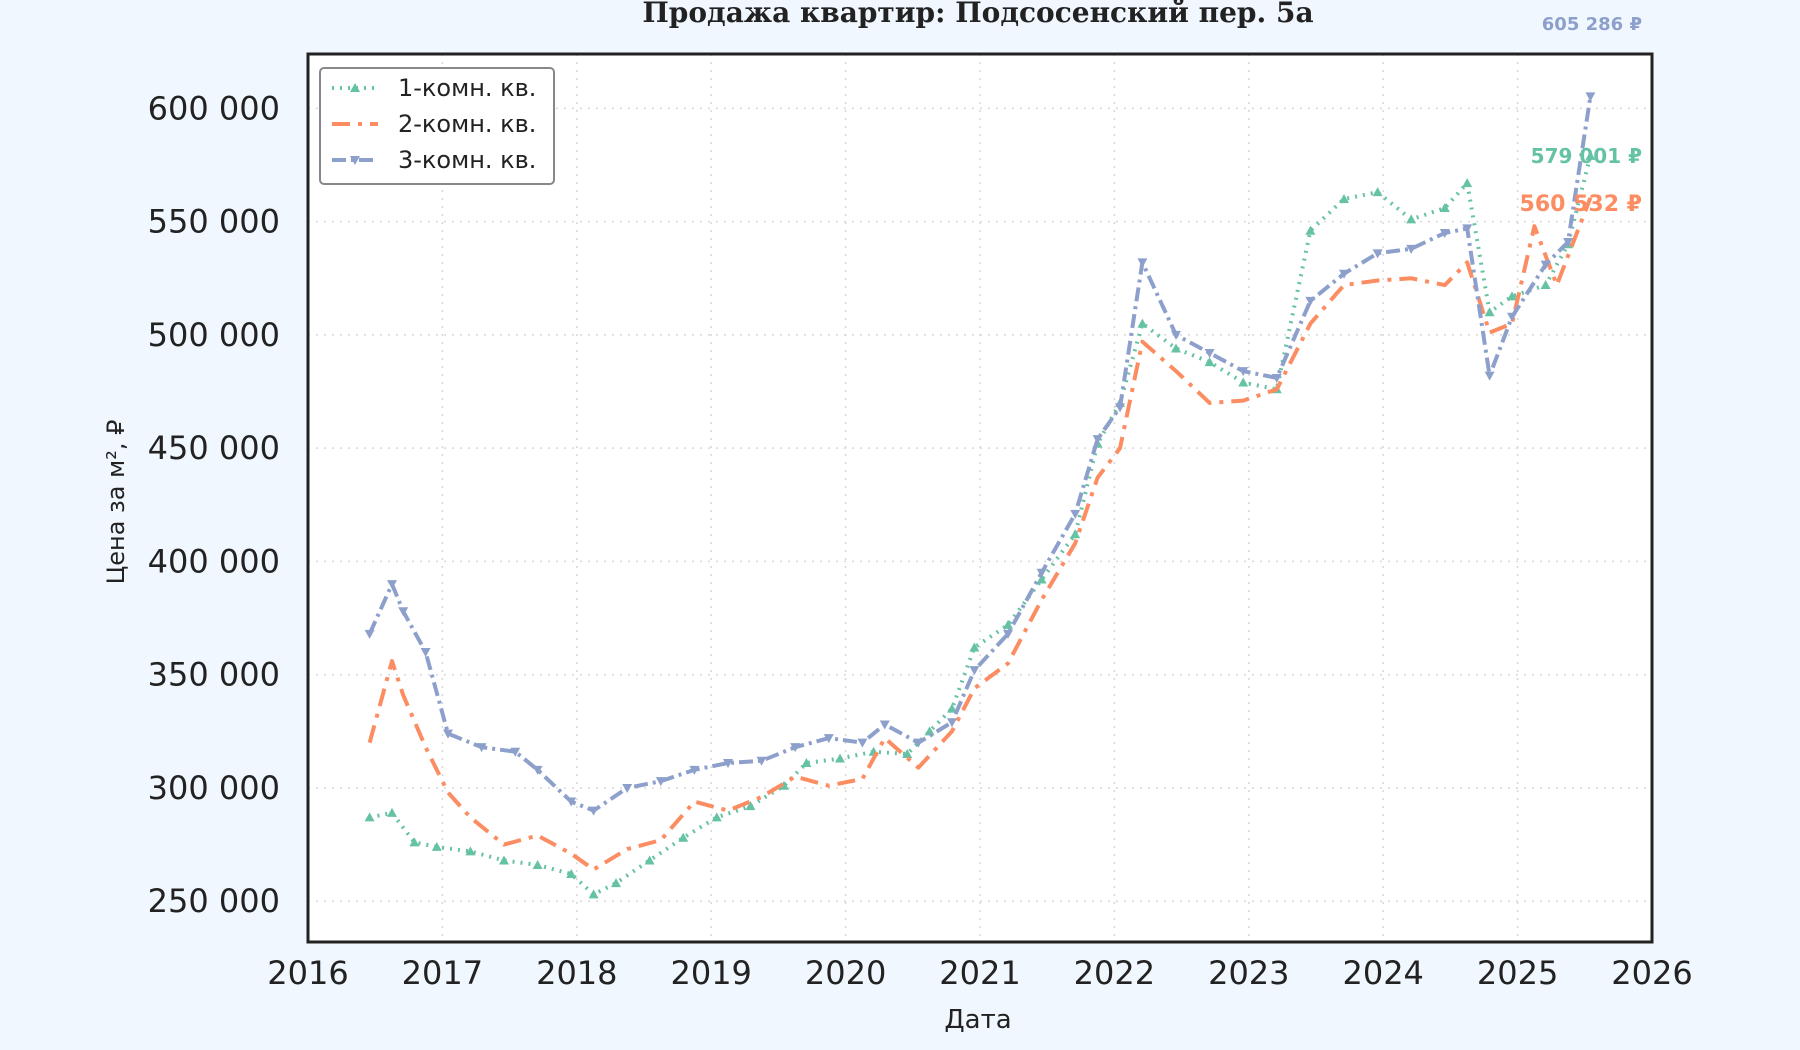 The image size is (1800, 1050). I want to click on x-tick-label: 2019, so click(710, 973).